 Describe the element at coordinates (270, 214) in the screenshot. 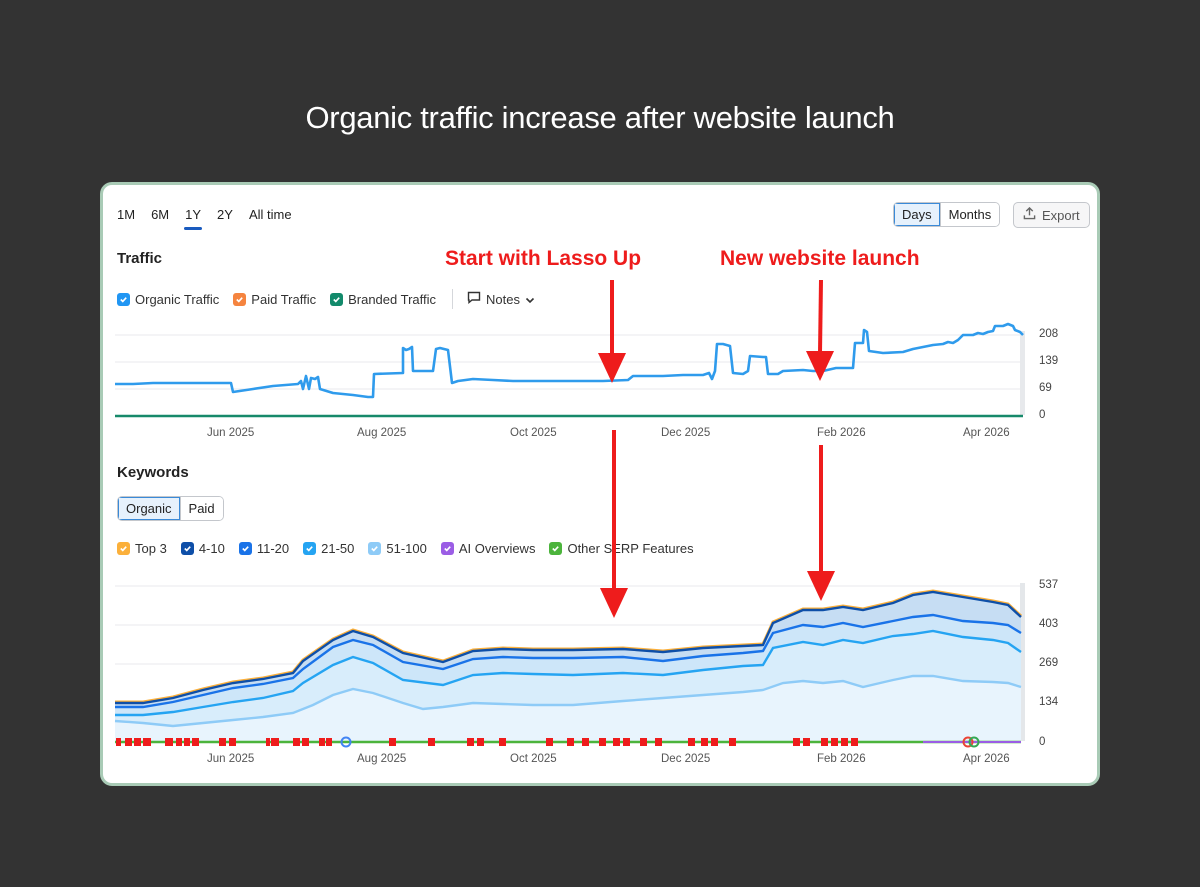

I see `range-tab-all-time: All time` at that location.